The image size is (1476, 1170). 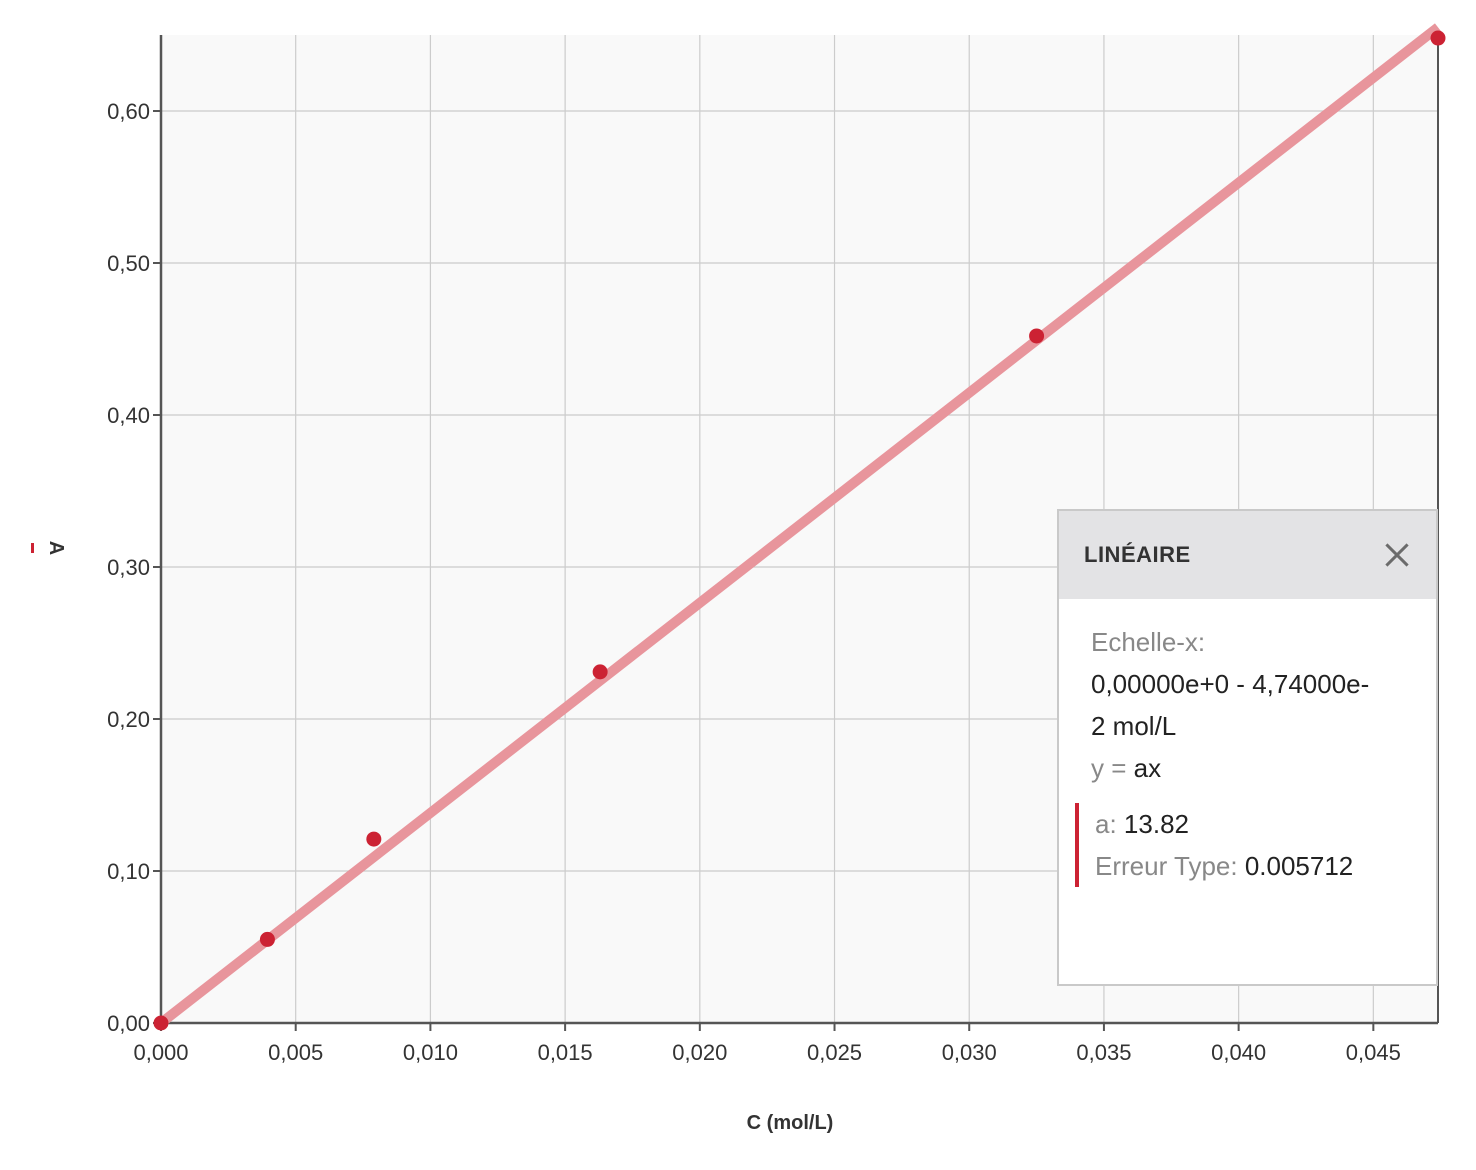 I want to click on fit-parameters: a: 13.82 Erreur Type: 0.005712, so click(x=1245, y=845).